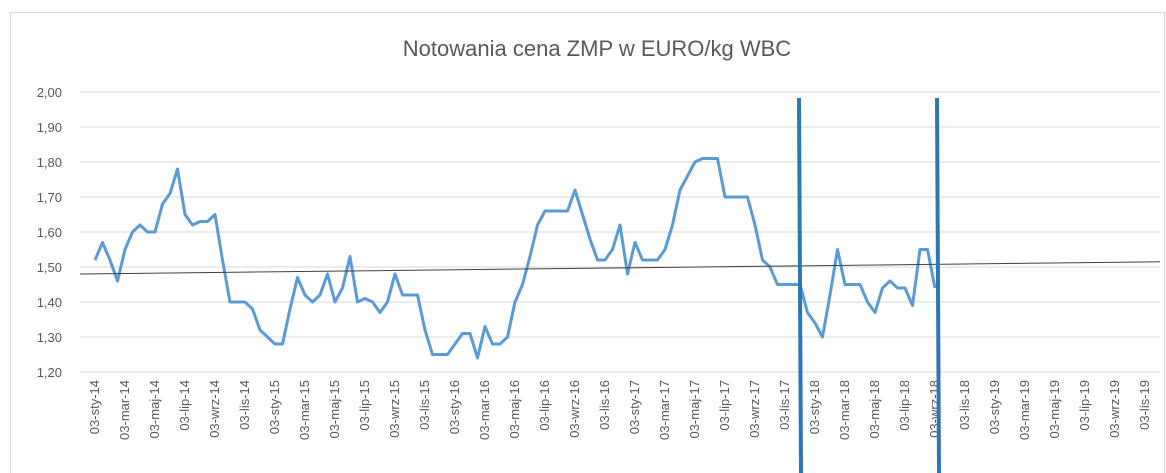 This screenshot has height=473, width=1166. What do you see at coordinates (49, 267) in the screenshot?
I see `y-tick-label: 1,50` at bounding box center [49, 267].